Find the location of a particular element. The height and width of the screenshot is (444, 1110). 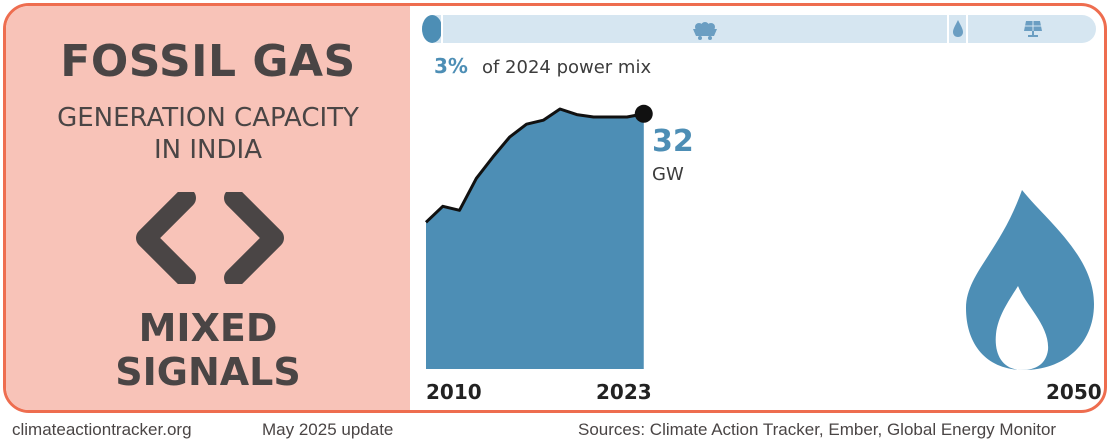

capacity-area is located at coordinates (535, 239).